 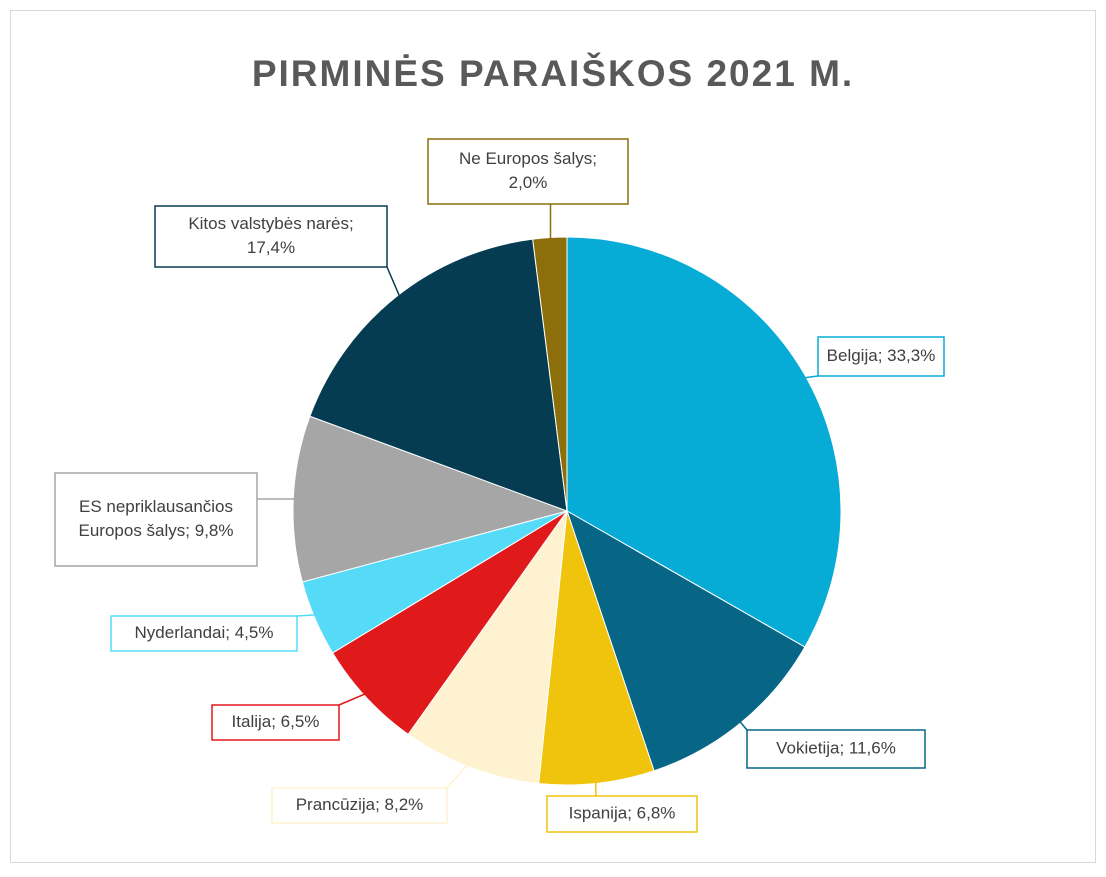 I want to click on data-label: 17,4%, so click(x=271, y=247).